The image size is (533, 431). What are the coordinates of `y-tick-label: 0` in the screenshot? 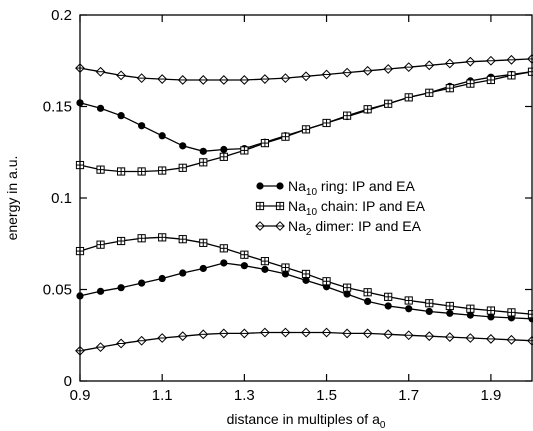 It's located at (68, 381).